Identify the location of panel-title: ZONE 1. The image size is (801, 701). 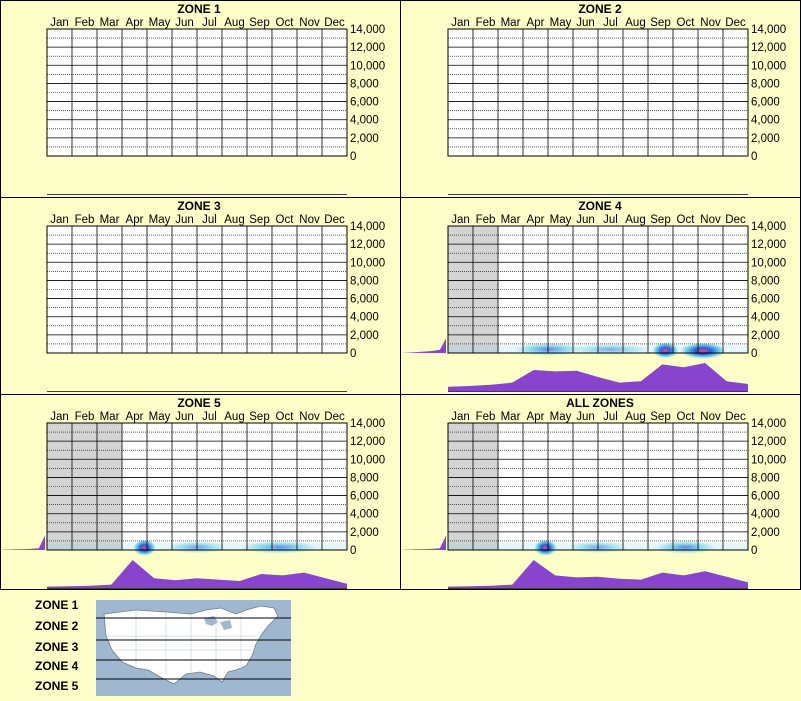
(199, 9).